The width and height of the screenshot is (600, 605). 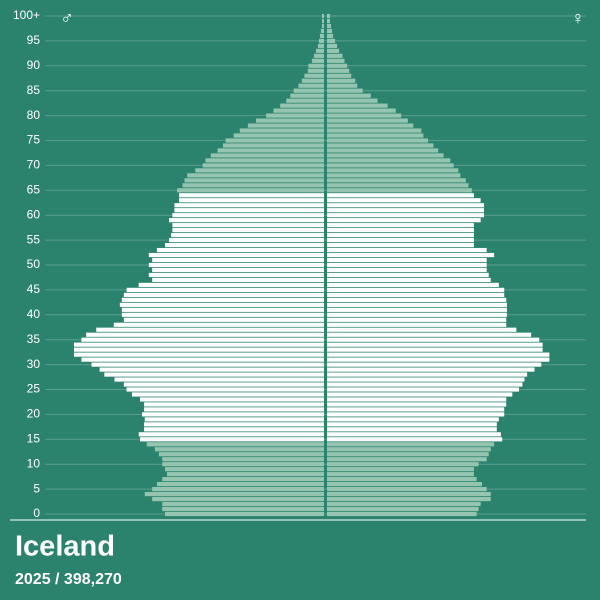 What do you see at coordinates (34, 389) in the screenshot?
I see `y-tick-label: 25` at bounding box center [34, 389].